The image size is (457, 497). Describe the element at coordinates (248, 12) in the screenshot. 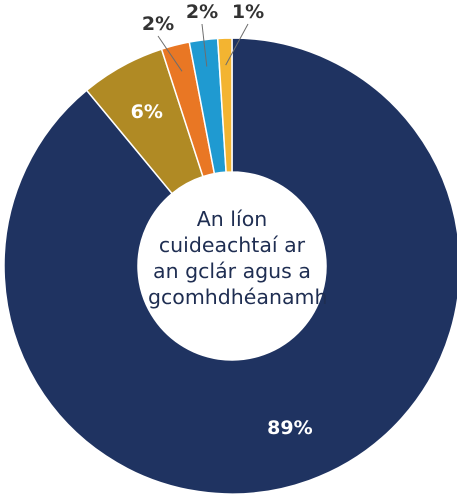

I see `slice-label: 1%` at that location.